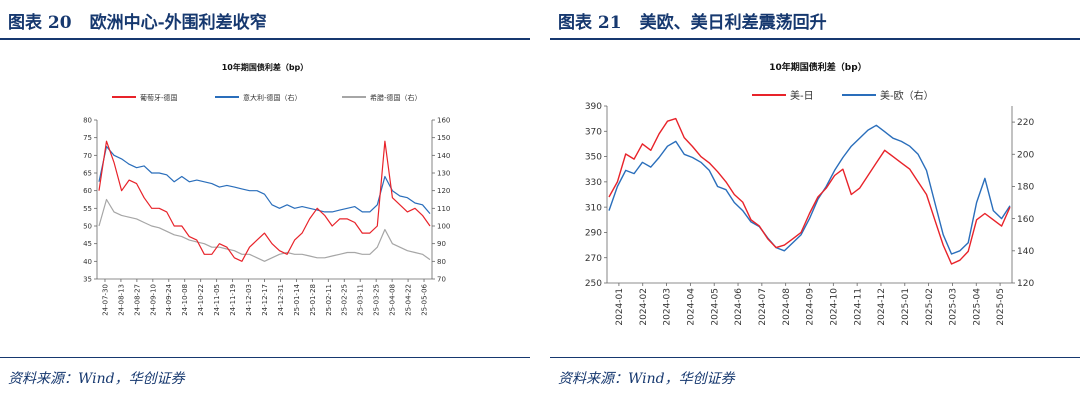  What do you see at coordinates (329, 300) in the screenshot?
I see `x-tick-label: 25-02-11` at bounding box center [329, 300].